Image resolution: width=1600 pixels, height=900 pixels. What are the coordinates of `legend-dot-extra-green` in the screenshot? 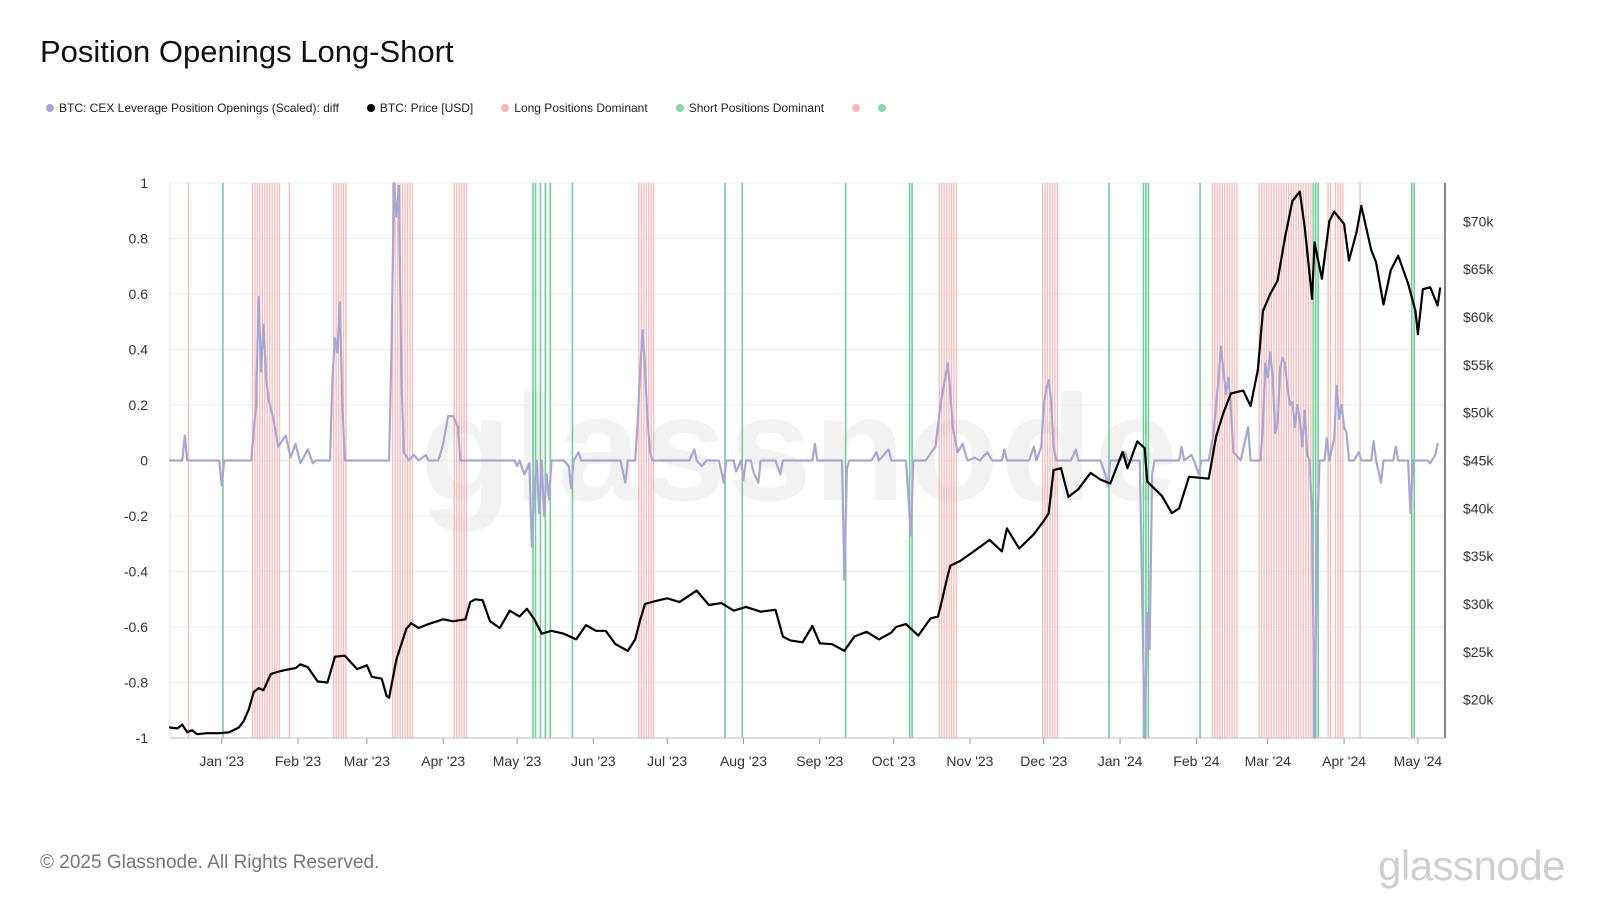 It's located at (882, 108).